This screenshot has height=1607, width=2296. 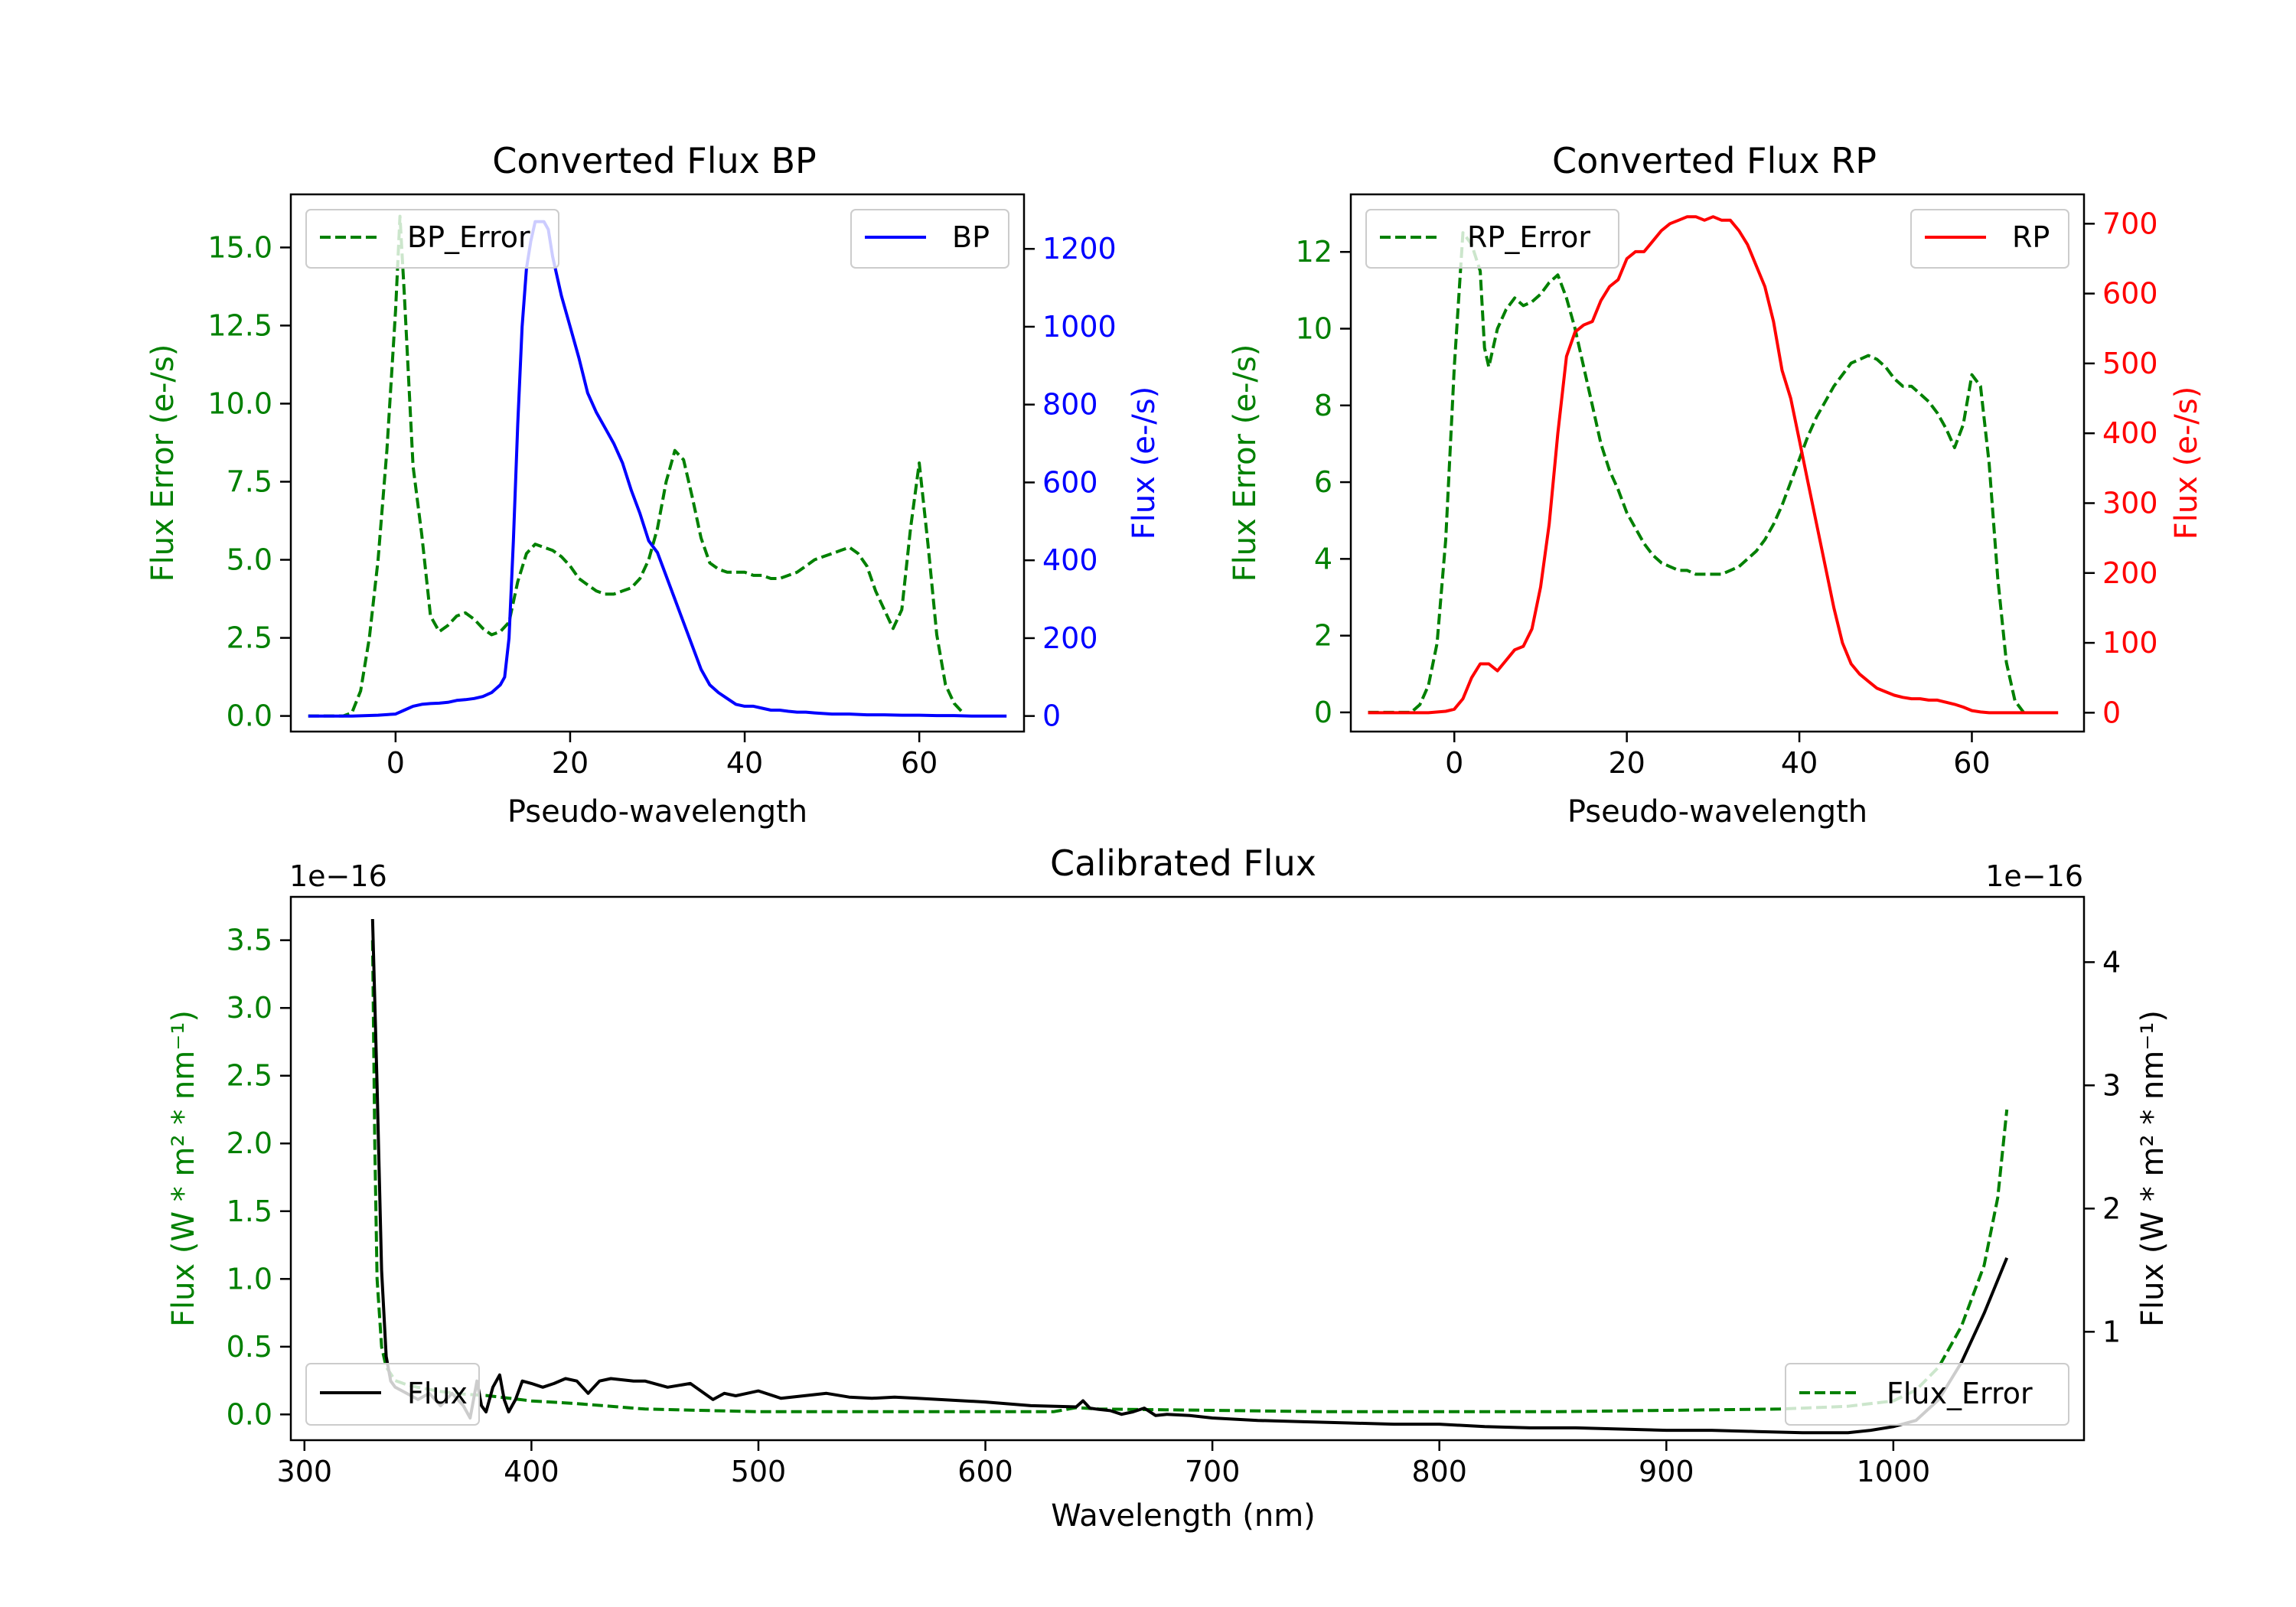 What do you see at coordinates (249, 482) in the screenshot?
I see `bp-left-ticks: 0.0 2.5 5.0 7.5 10.0 12.5 15.0` at bounding box center [249, 482].